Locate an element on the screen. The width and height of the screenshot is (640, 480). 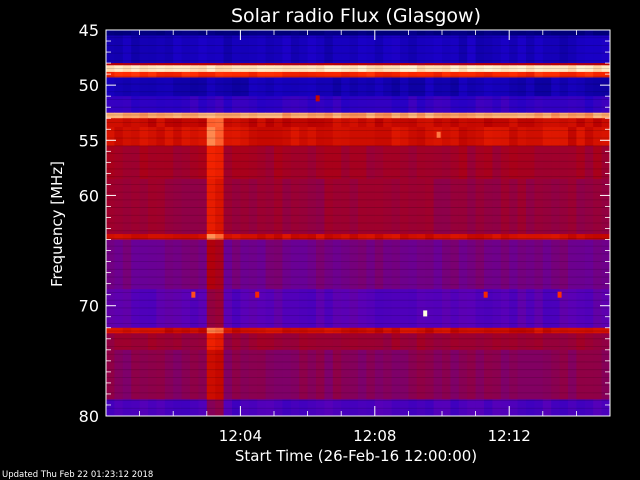
x-tick-label: 12:08 is located at coordinates (374, 436).